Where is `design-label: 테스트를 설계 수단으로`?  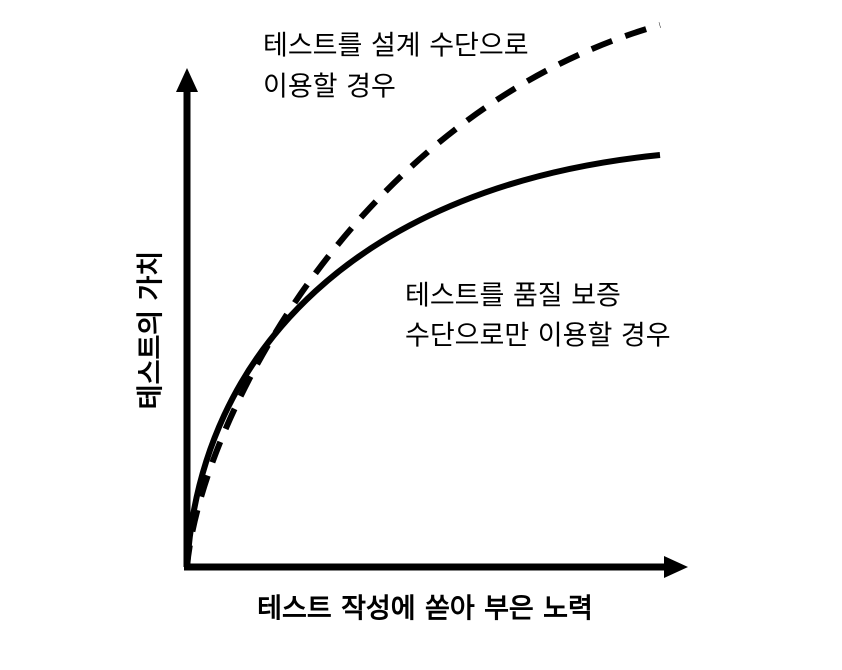
design-label: 테스트를 설계 수단으로 is located at coordinates (396, 46).